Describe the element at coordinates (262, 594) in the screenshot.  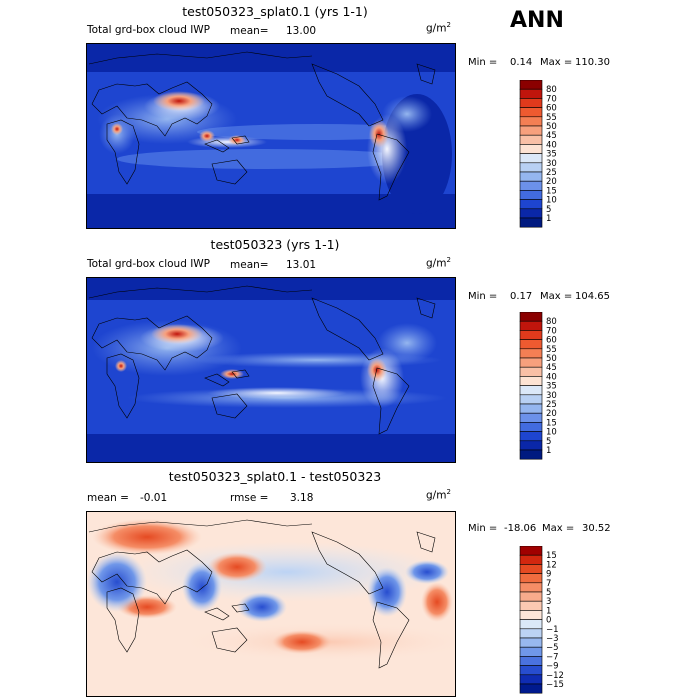
I see `coastlines` at that location.